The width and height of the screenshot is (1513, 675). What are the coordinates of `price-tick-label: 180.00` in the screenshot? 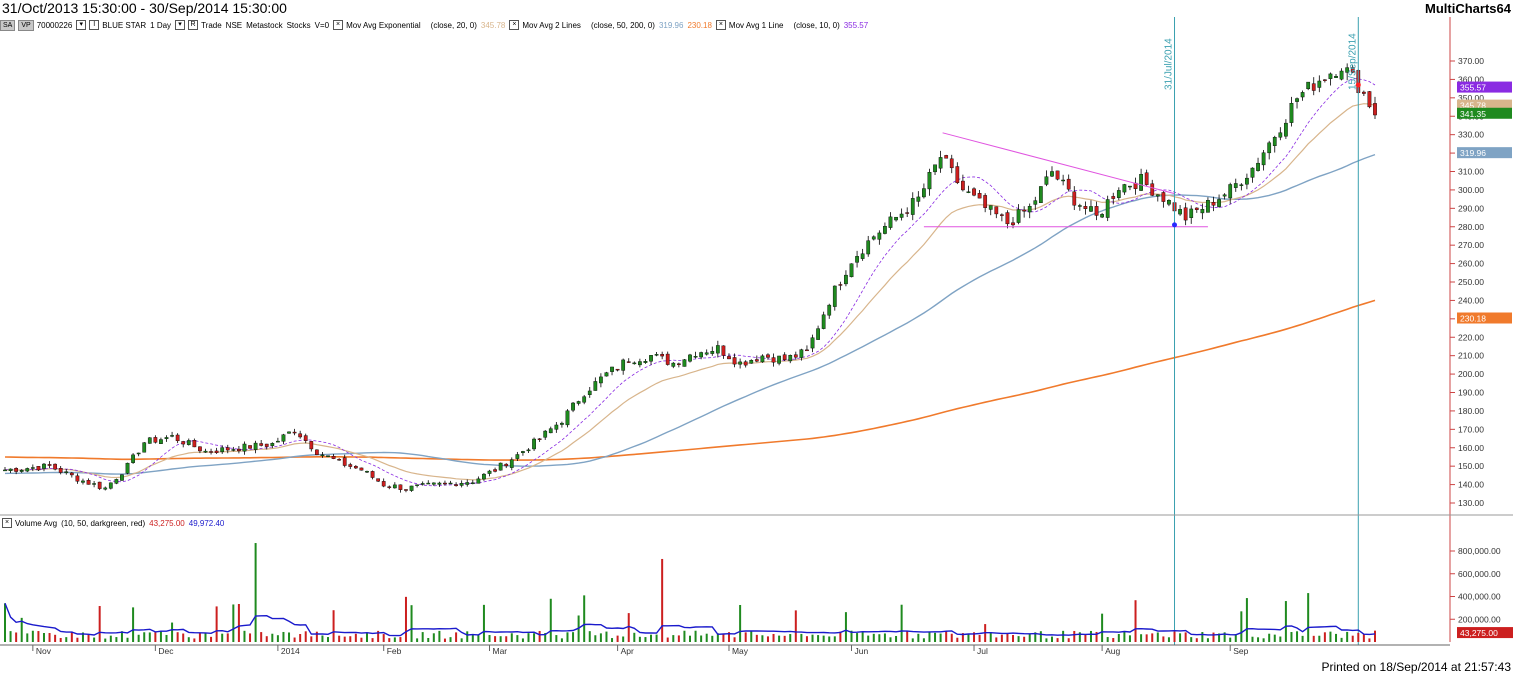 It's located at (1471, 411).